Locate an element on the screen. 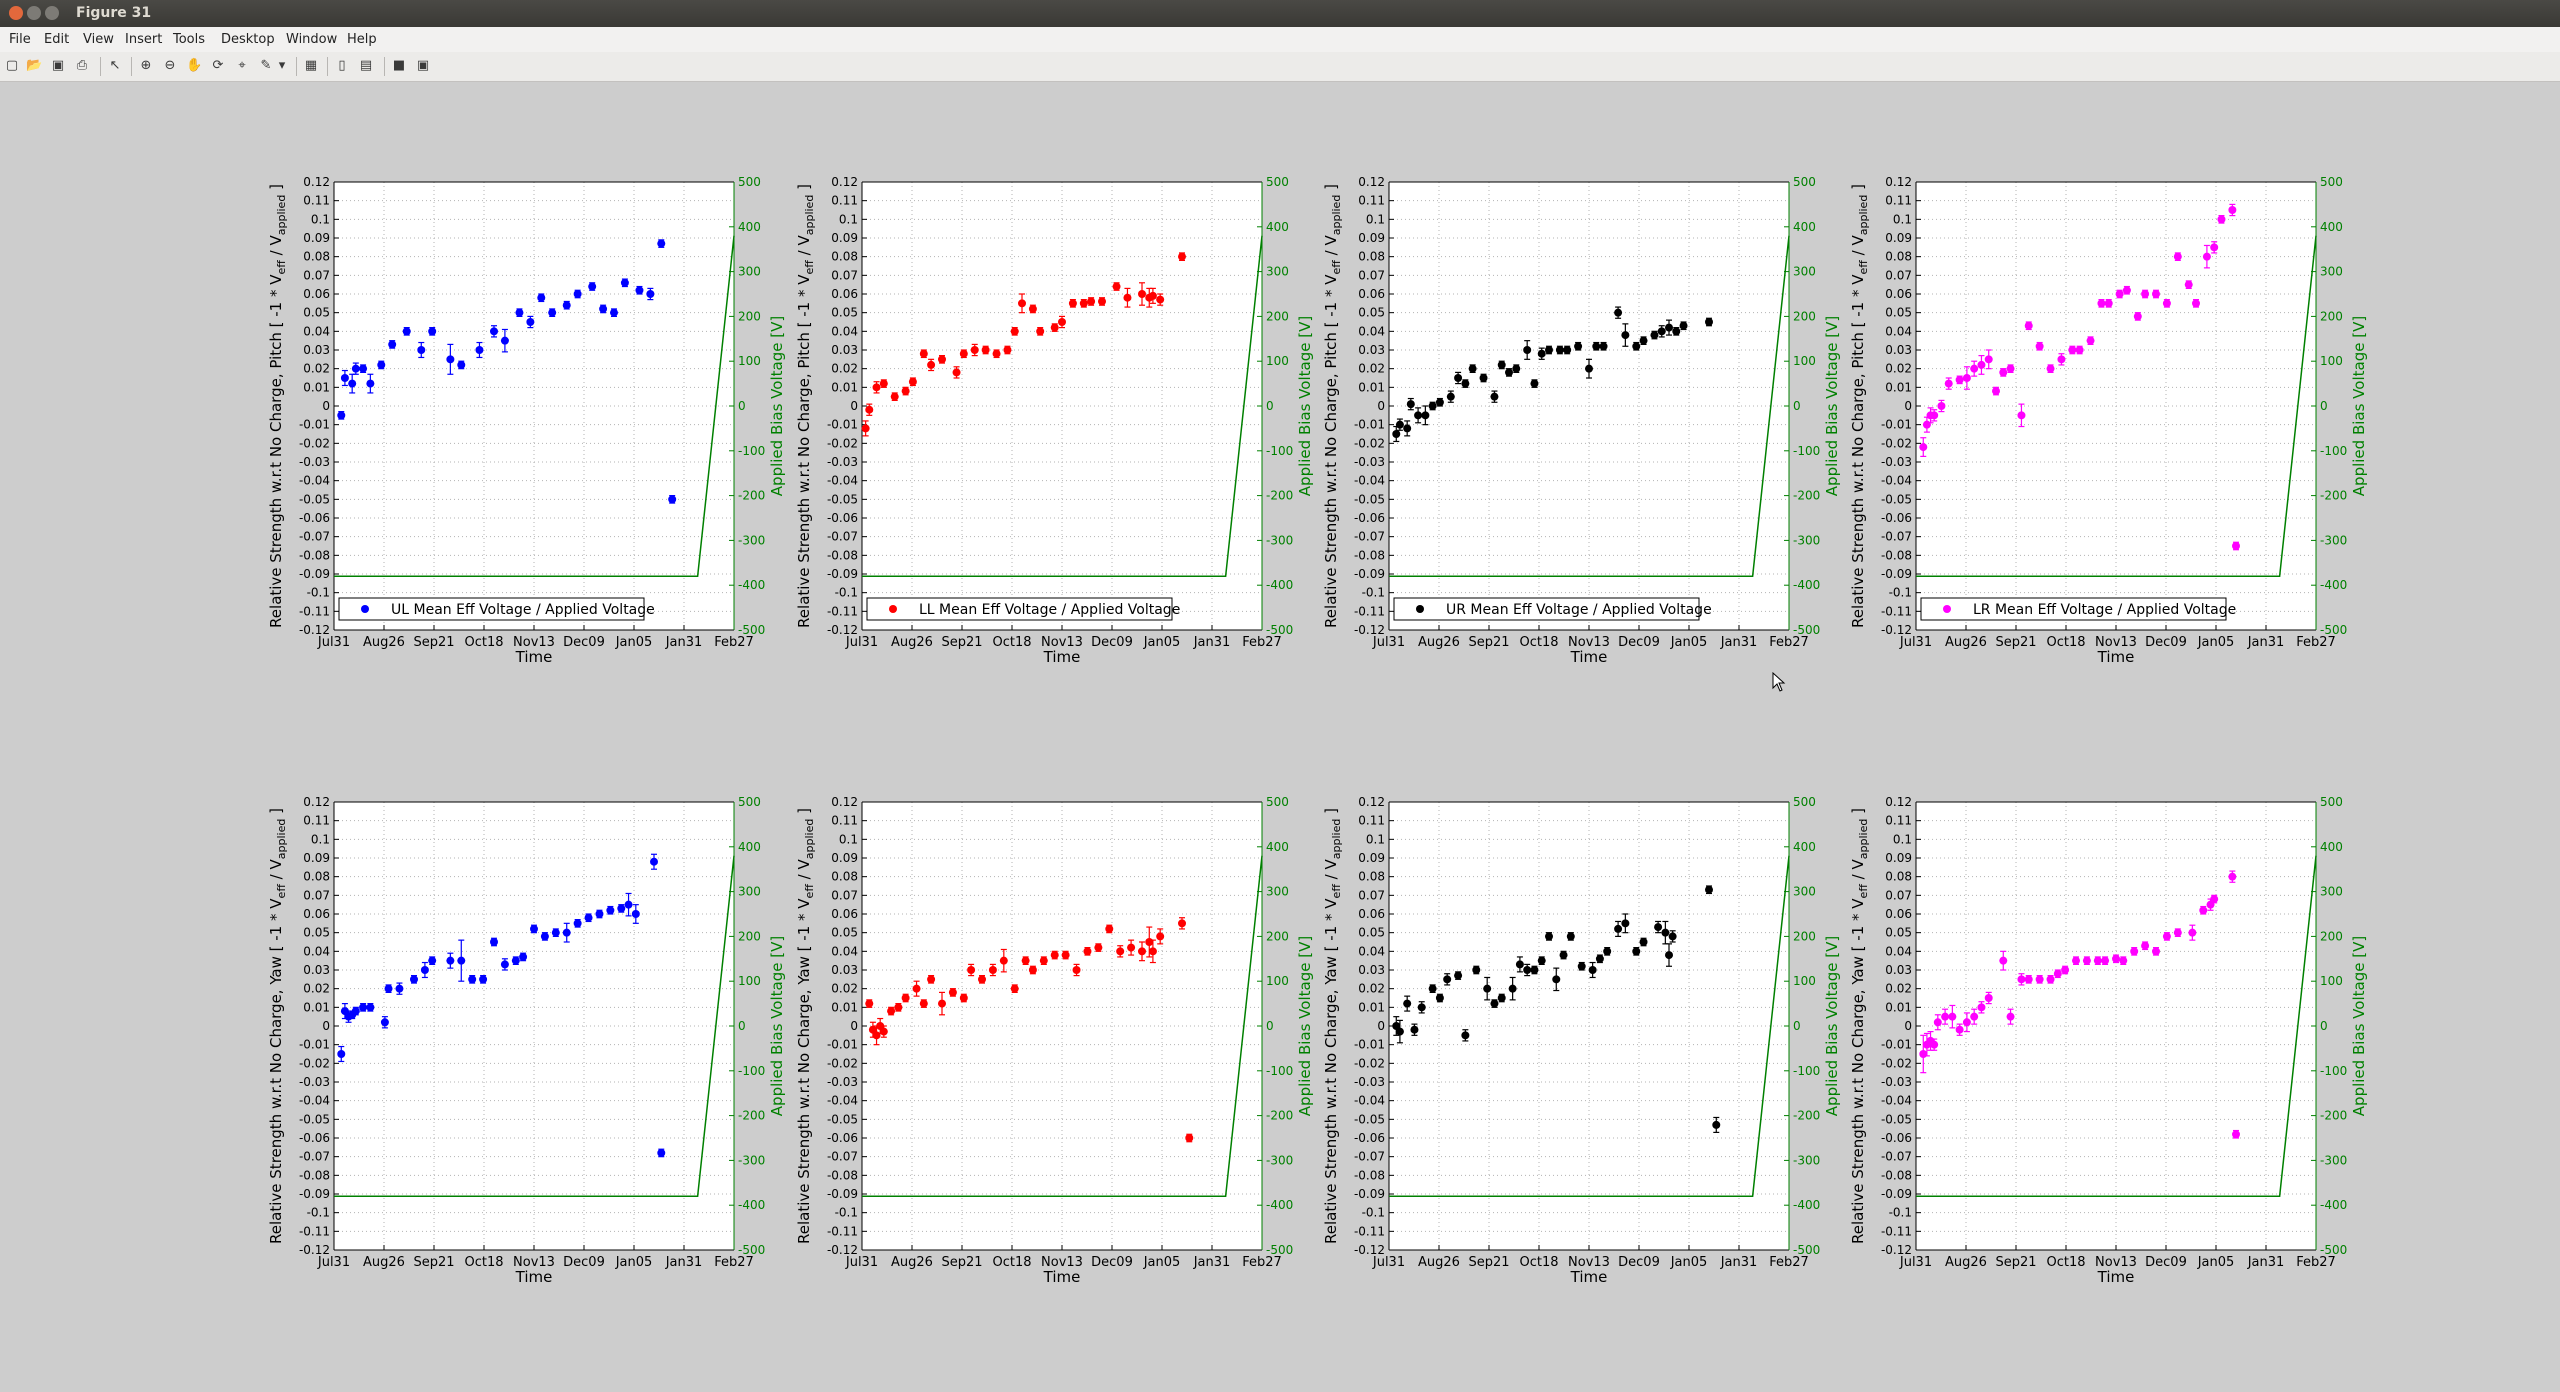  window-minimize-button is located at coordinates (34, 13).